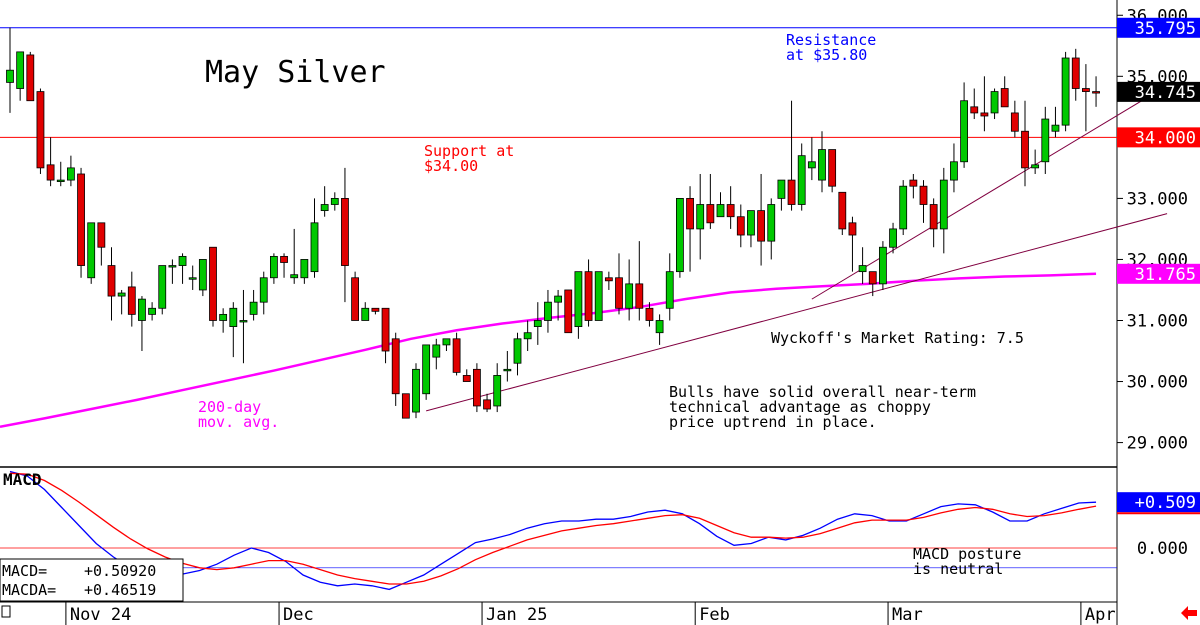 The image size is (1200, 625). Describe the element at coordinates (1158, 503) in the screenshot. I see `macd-price-label: +0.509` at that location.